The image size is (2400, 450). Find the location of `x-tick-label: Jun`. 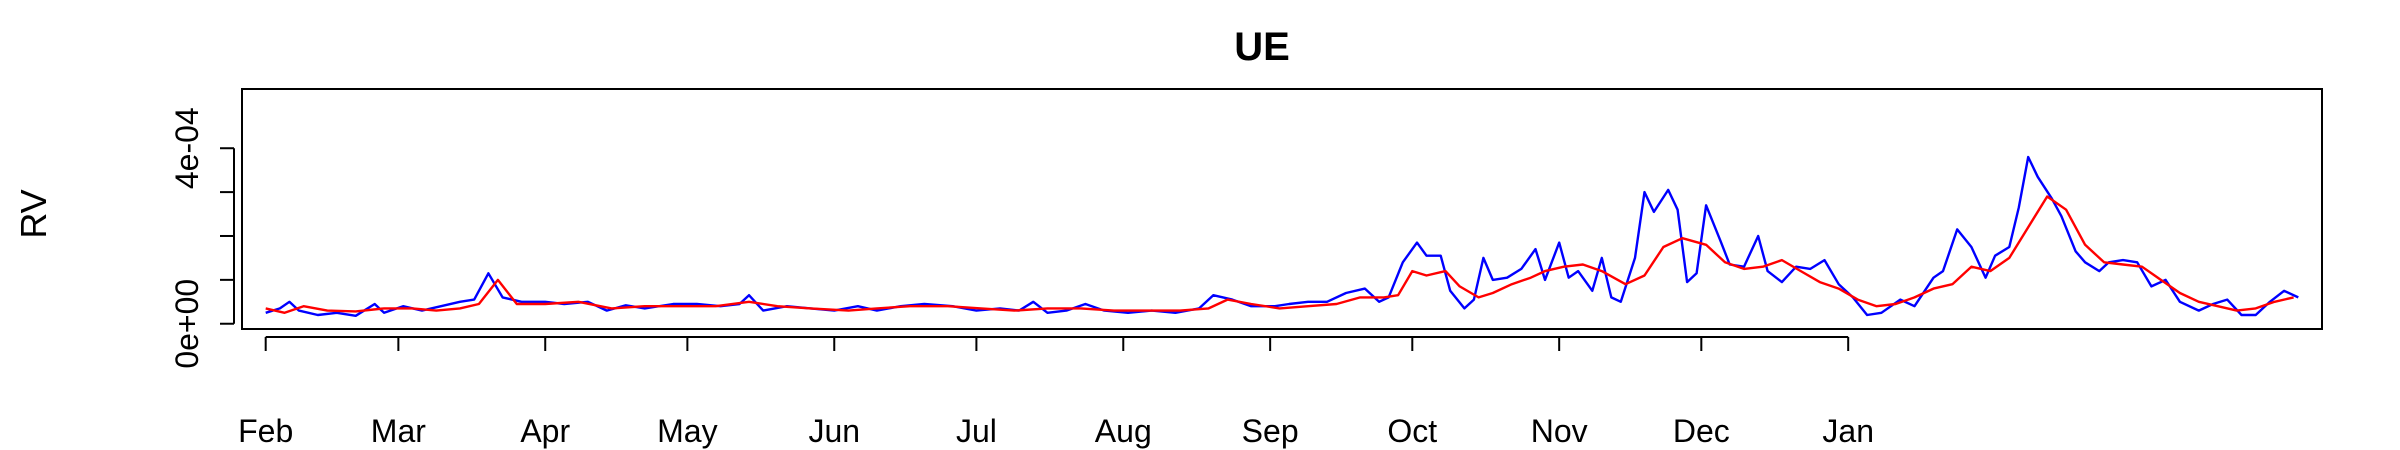

x-tick-label: Jun is located at coordinates (834, 431).